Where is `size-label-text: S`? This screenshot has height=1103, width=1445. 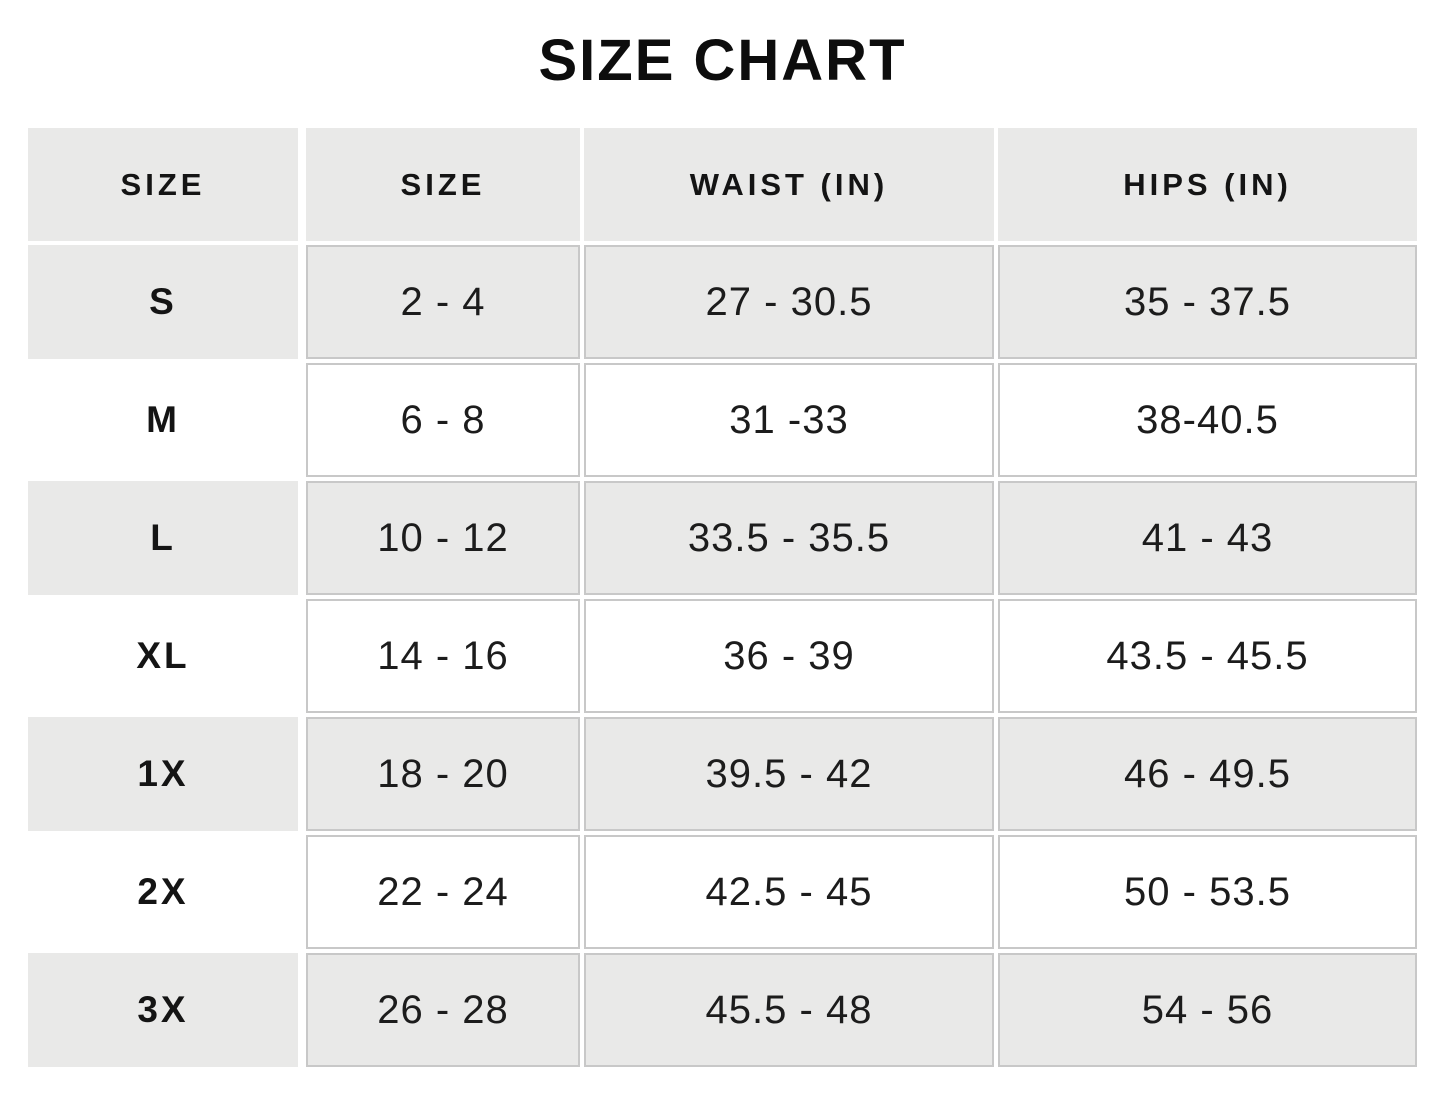 size-label-text: S is located at coordinates (163, 301).